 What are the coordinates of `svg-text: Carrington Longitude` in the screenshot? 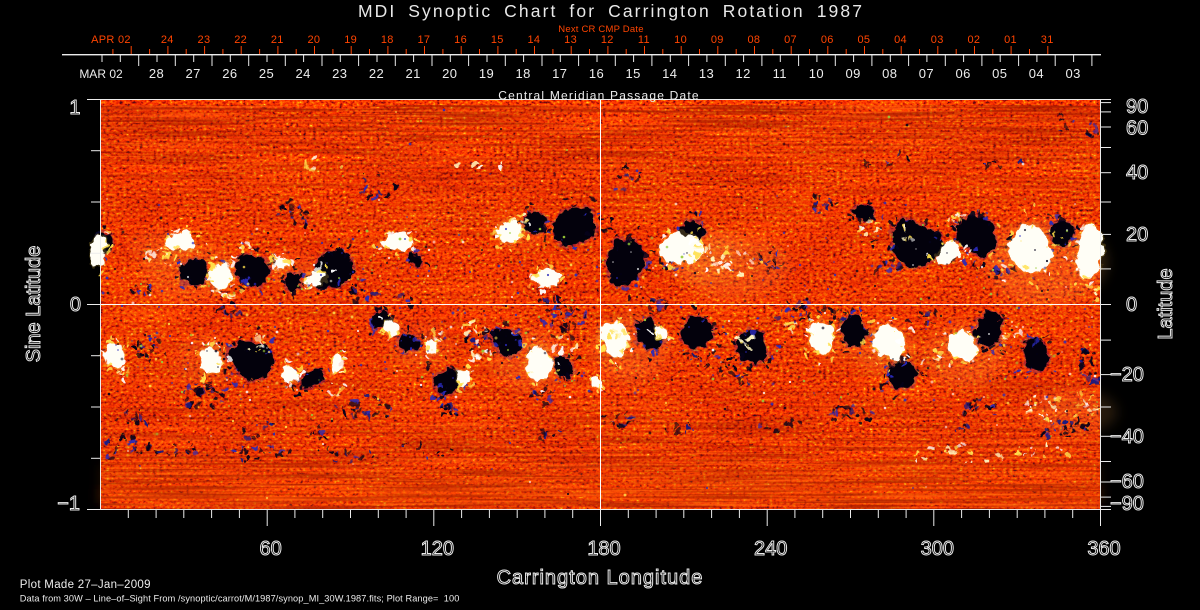 It's located at (600, 578).